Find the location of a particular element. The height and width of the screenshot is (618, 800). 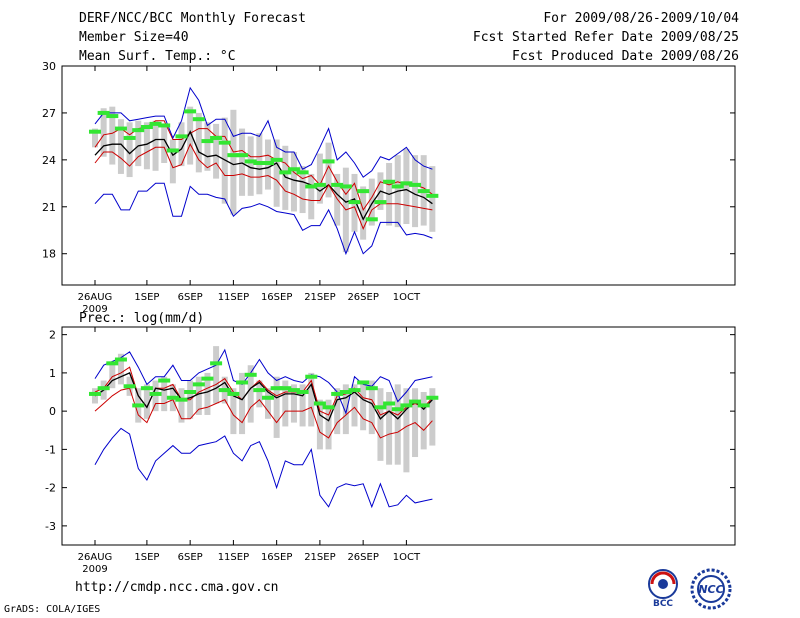

x-tick-label: 26SEP is located at coordinates (362, 557).